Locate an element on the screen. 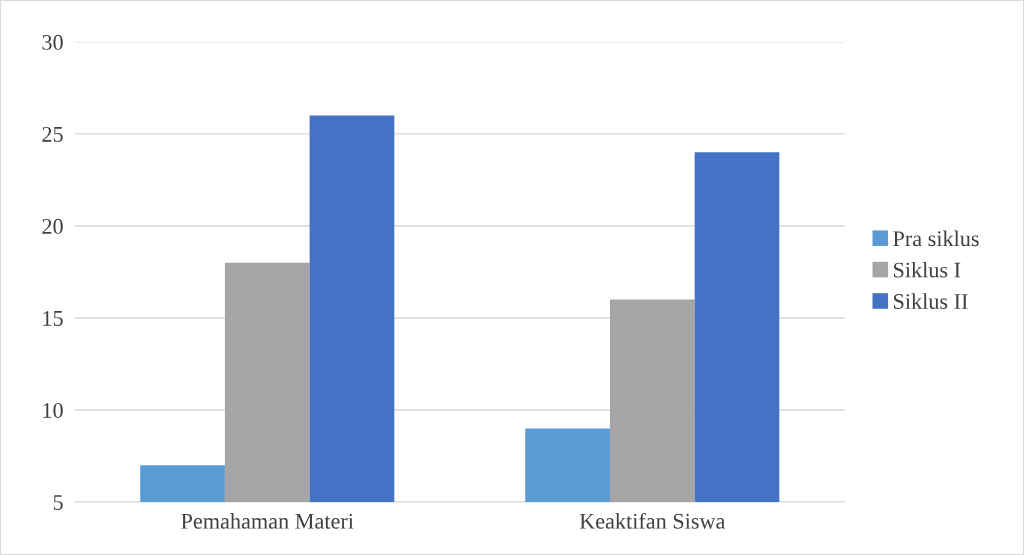 The image size is (1024, 555). y-tick-label: 10 is located at coordinates (53, 410).